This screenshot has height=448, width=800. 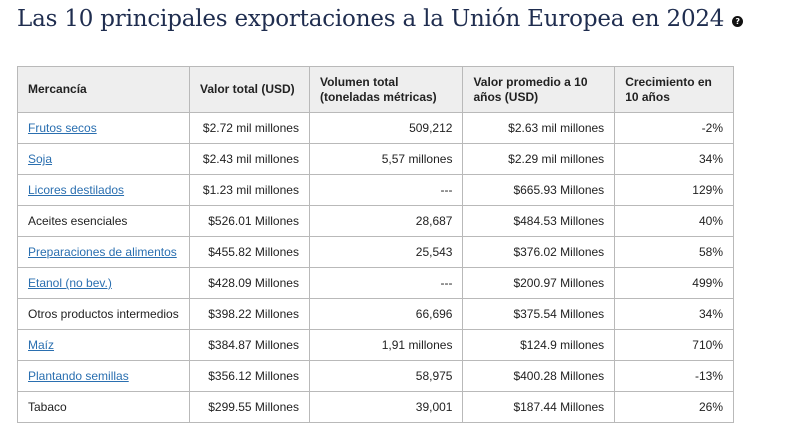 I want to click on commodity-label: Tabaco, so click(x=47, y=407).